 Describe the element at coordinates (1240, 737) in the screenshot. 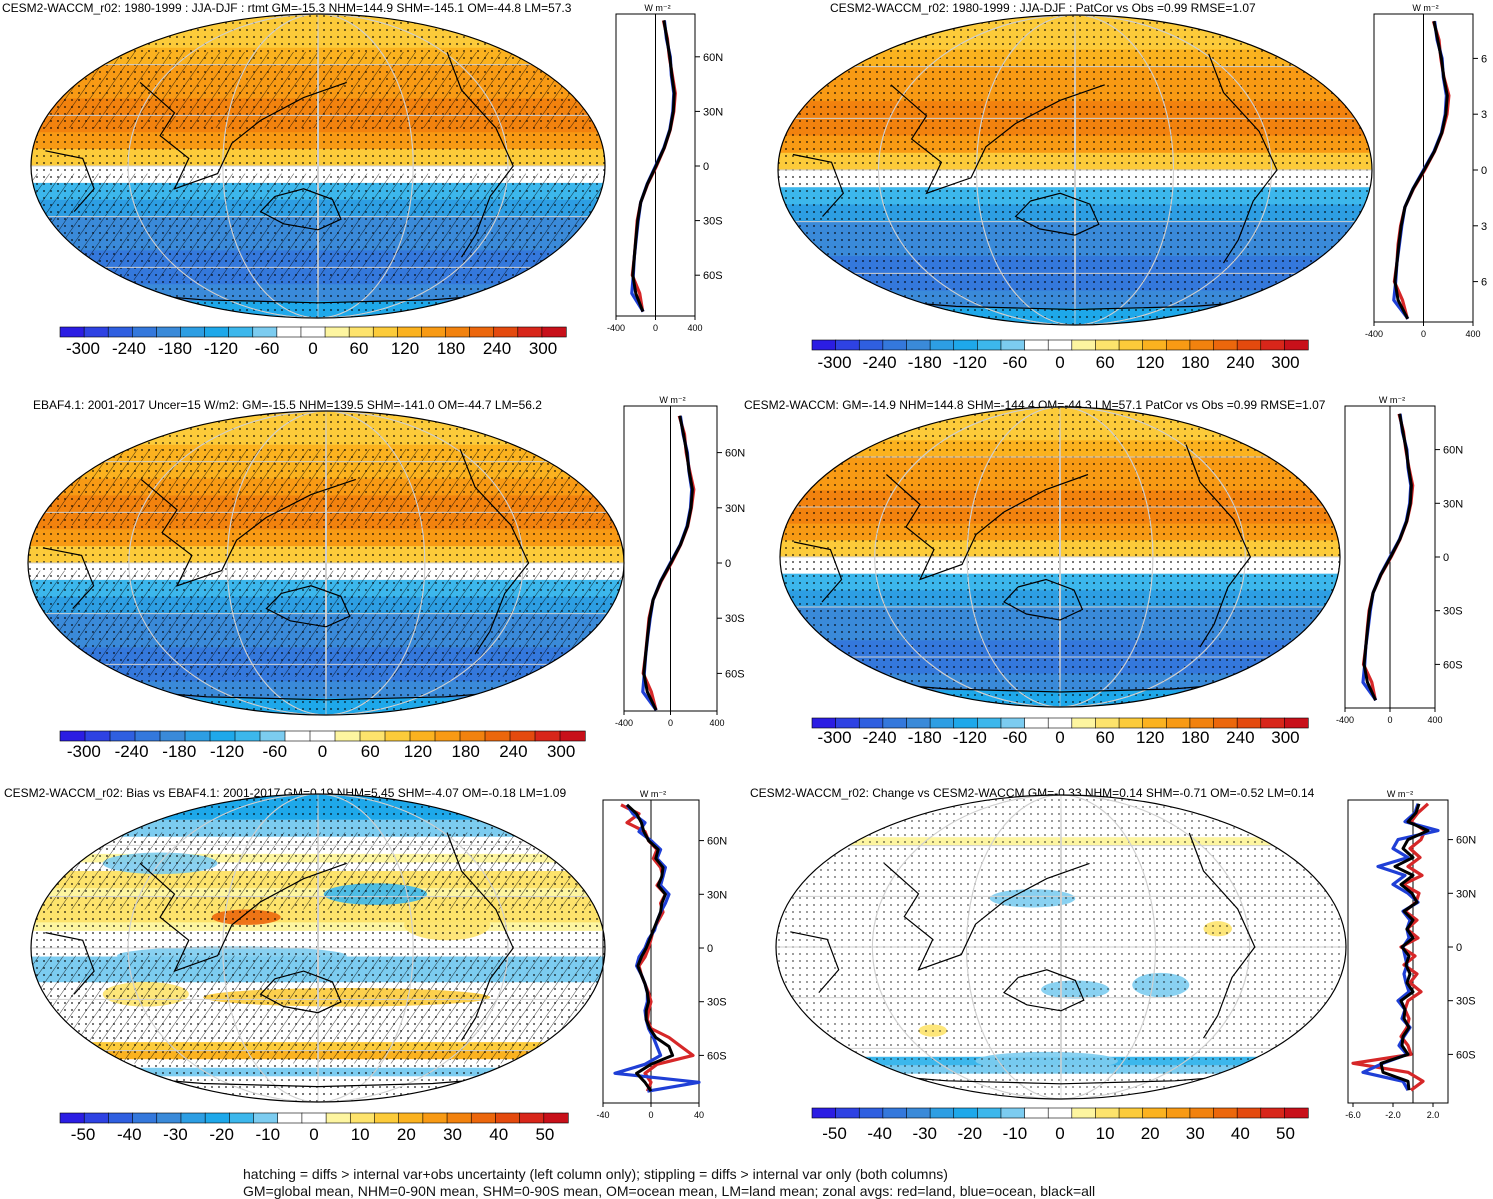

I see `colorbar-label: 240` at that location.